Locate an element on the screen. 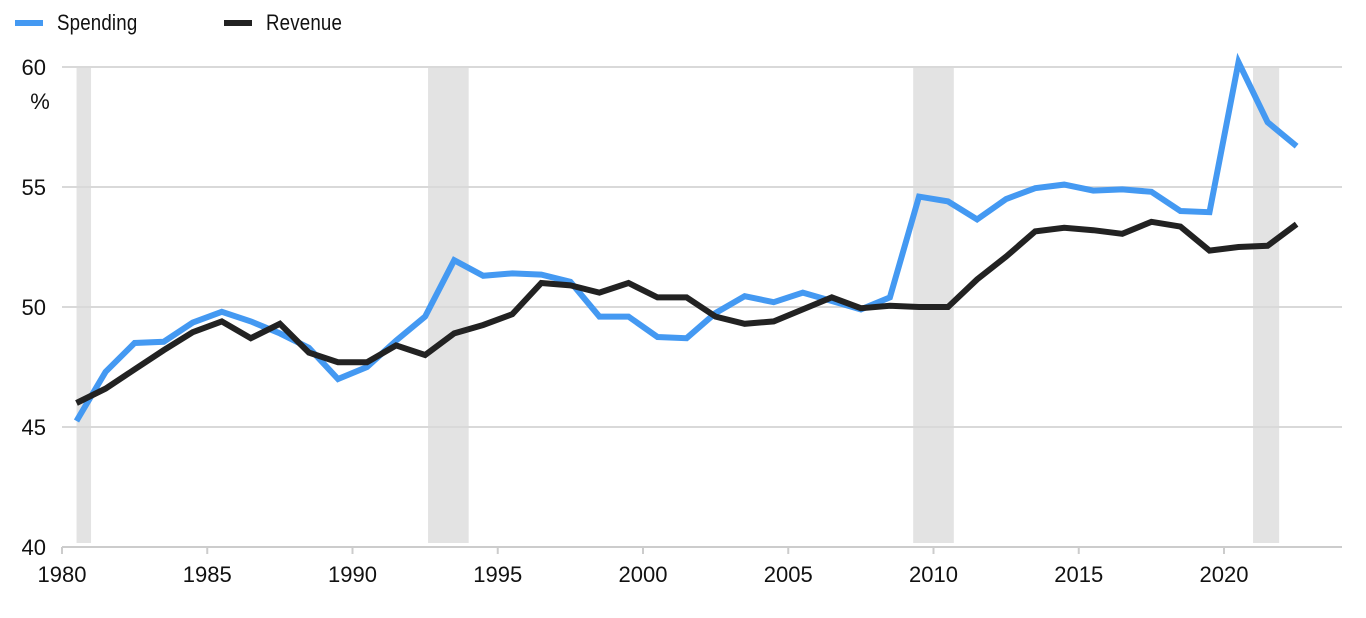 The image size is (1366, 618). spending-swatch-icon is located at coordinates (29, 23).